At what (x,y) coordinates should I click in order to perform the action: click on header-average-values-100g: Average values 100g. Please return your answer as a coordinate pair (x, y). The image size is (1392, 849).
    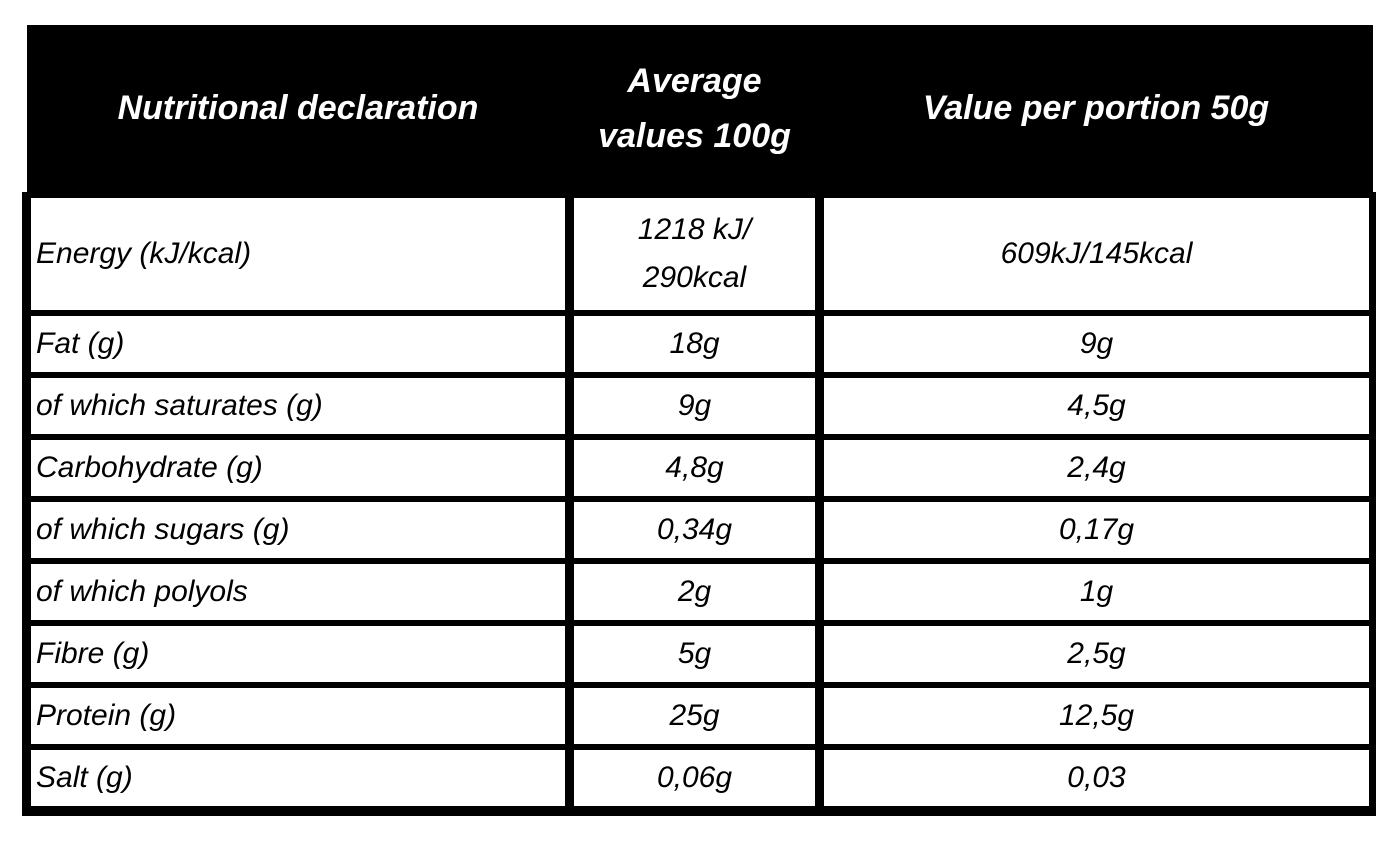
    Looking at the image, I should click on (694, 110).